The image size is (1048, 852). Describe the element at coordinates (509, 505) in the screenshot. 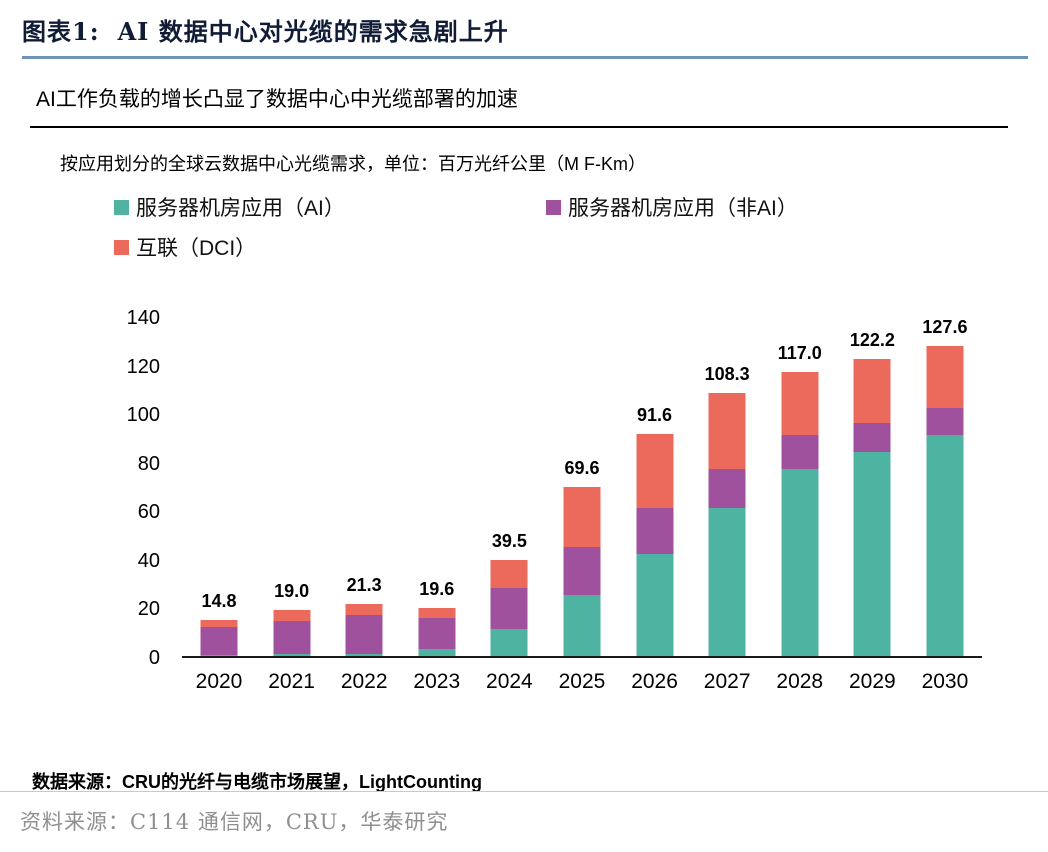

I see `bar-group-2024: 39.5 2024` at that location.